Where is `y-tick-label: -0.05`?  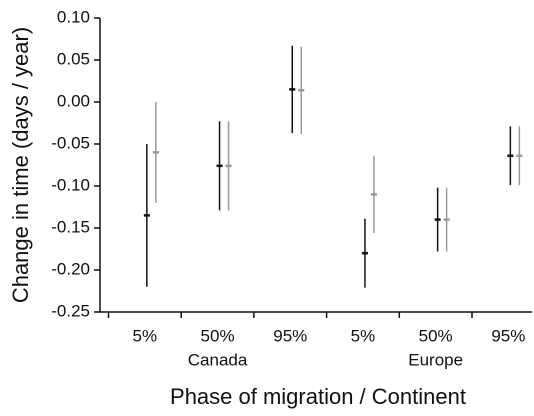 y-tick-label: -0.05 is located at coordinates (70, 142).